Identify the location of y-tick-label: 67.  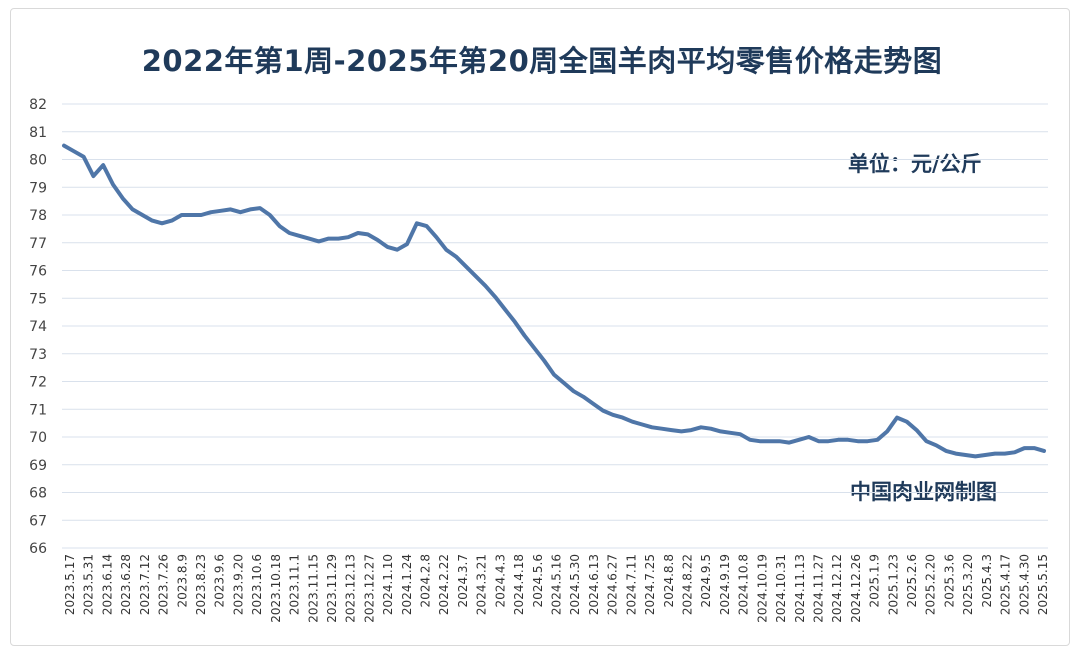
(38, 521).